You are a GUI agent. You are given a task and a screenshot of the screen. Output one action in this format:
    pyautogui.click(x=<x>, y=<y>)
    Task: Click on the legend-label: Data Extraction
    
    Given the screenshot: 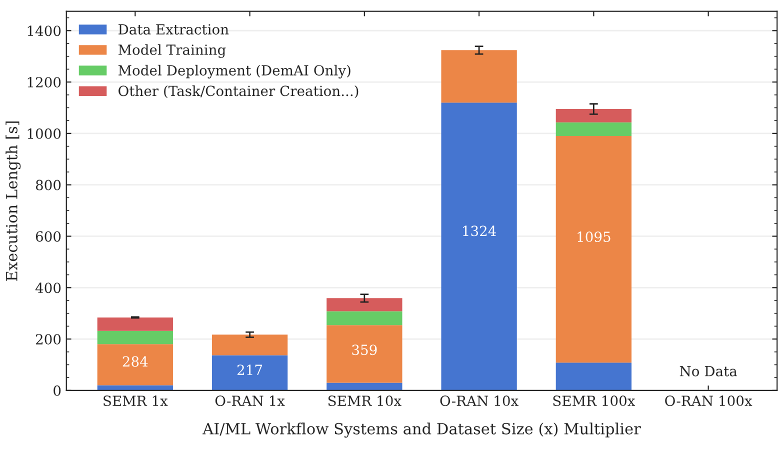 What is the action you would take?
    pyautogui.click(x=173, y=29)
    